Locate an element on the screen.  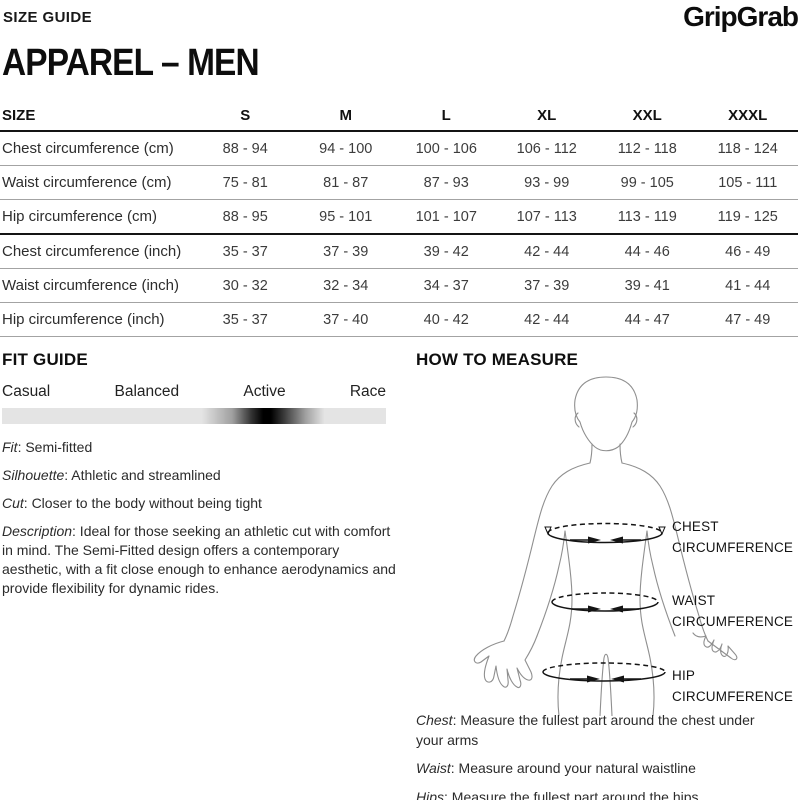
size-range-cell: 47 - 49 is located at coordinates (747, 319).